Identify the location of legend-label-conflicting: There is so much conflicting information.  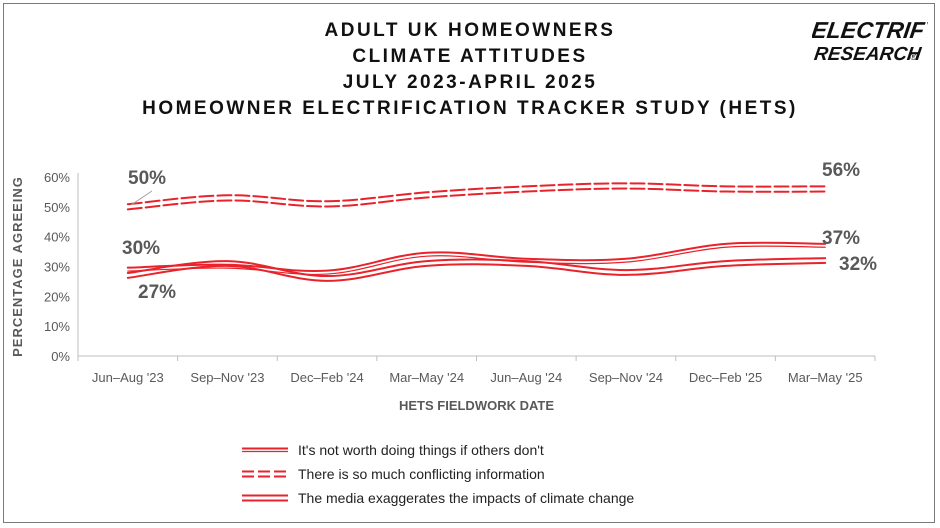
(421, 474).